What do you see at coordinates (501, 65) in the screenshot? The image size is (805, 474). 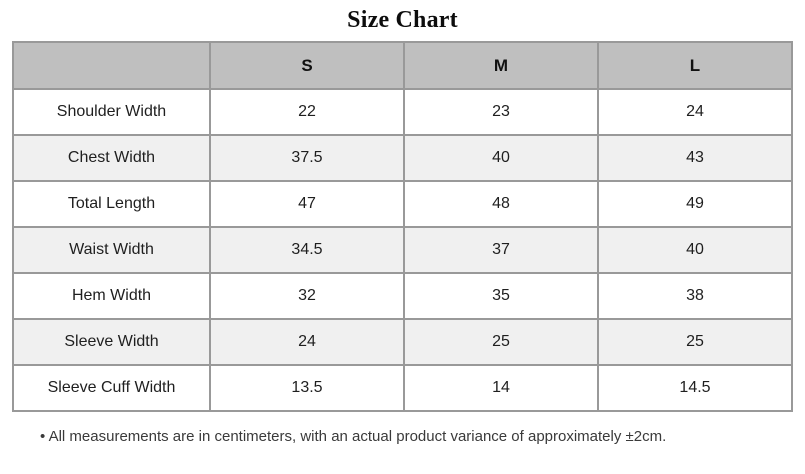 I see `size-column-header: M` at bounding box center [501, 65].